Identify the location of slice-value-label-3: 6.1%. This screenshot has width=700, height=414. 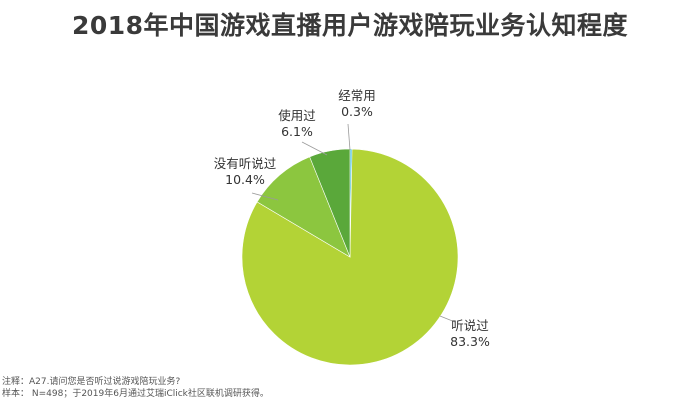
(297, 131).